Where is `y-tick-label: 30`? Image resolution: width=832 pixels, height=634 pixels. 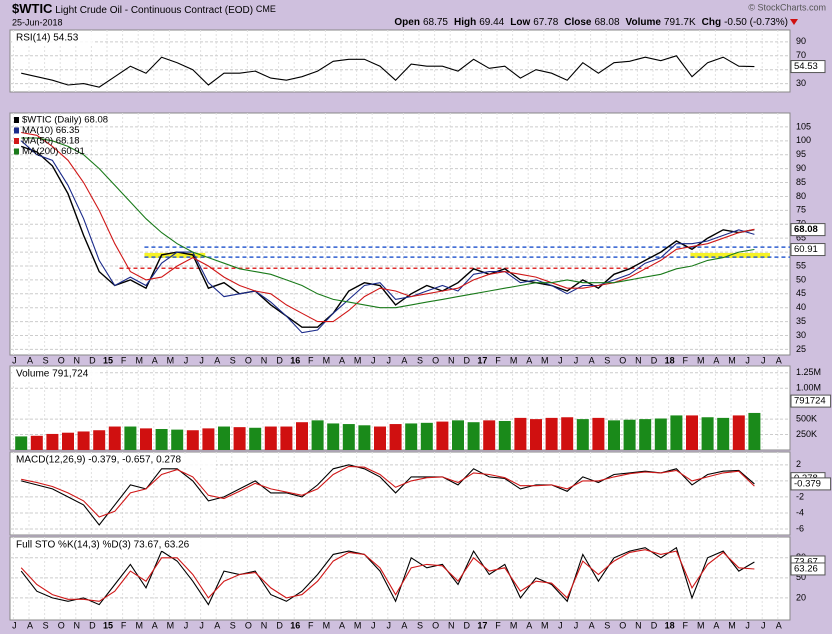 y-tick-label: 30 is located at coordinates (801, 83).